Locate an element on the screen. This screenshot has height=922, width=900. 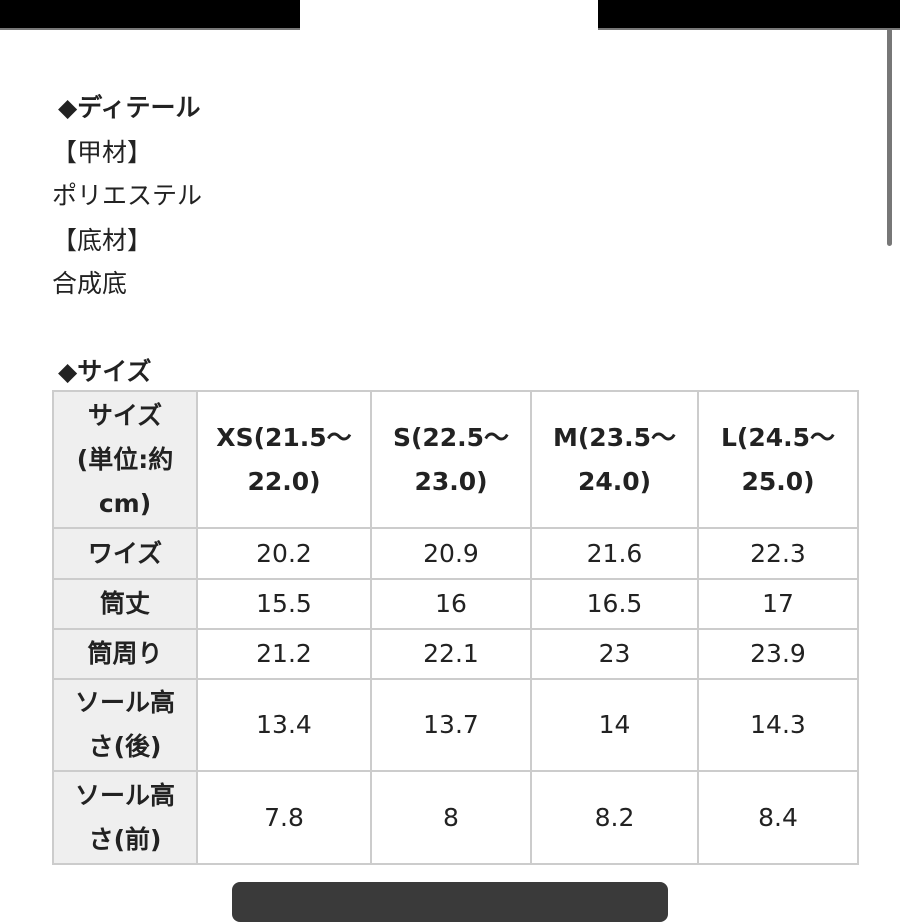
table-cell: 8.2 is located at coordinates (614, 817).